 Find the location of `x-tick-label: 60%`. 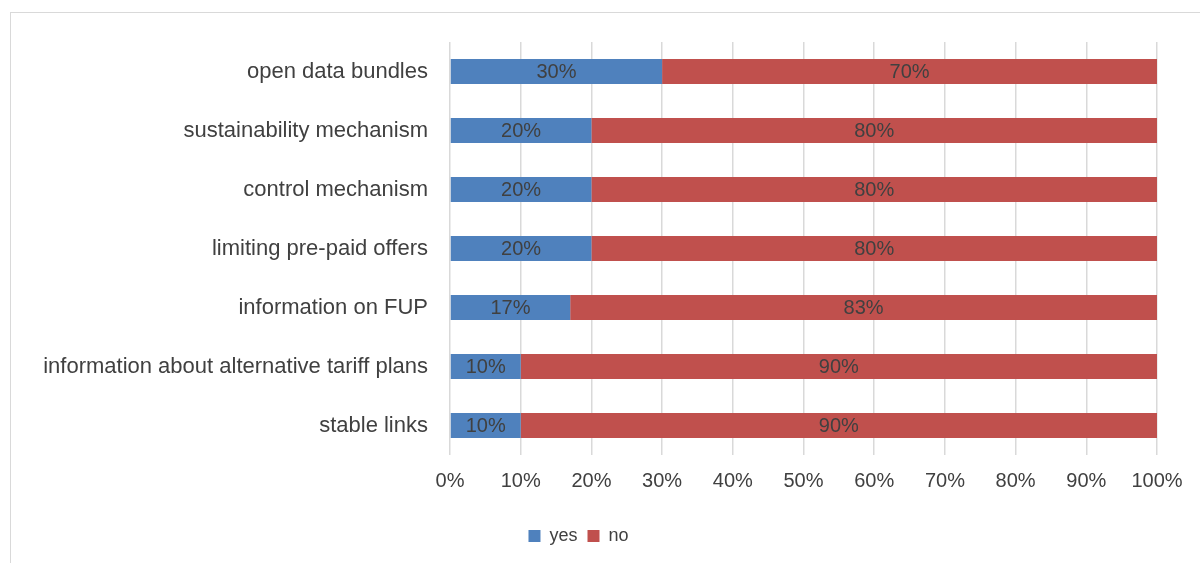

x-tick-label: 60% is located at coordinates (874, 479).